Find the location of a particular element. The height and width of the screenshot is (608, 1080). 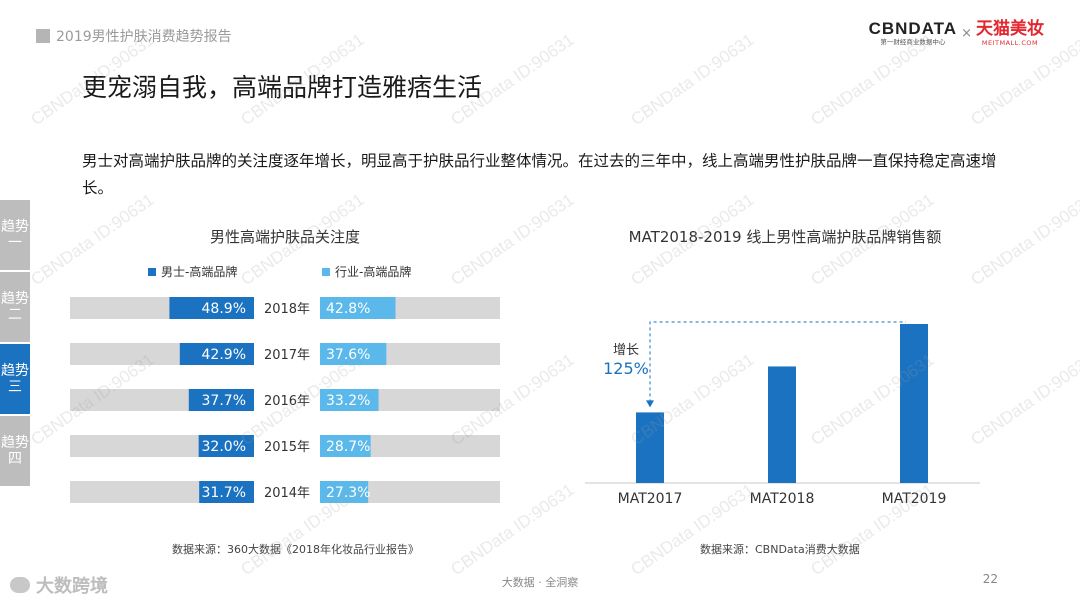

report-header: 2019男性护肤消费趋势报告 is located at coordinates (134, 36).